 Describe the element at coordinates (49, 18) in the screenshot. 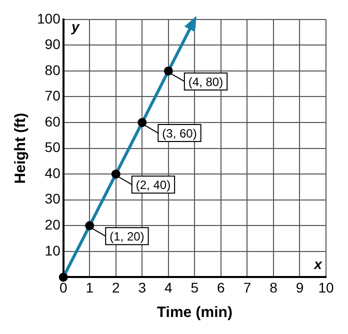

I see `y-tick-label: 100` at that location.